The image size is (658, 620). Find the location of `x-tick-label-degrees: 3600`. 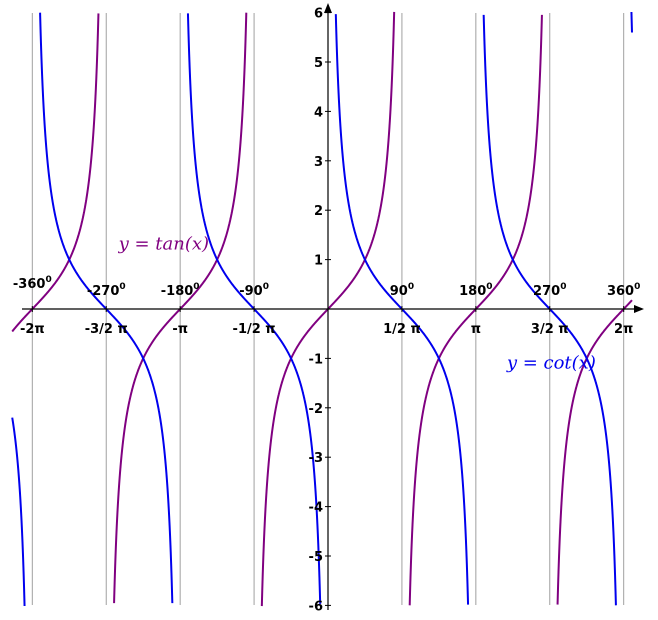

x-tick-label-degrees: 3600 is located at coordinates (623, 290).